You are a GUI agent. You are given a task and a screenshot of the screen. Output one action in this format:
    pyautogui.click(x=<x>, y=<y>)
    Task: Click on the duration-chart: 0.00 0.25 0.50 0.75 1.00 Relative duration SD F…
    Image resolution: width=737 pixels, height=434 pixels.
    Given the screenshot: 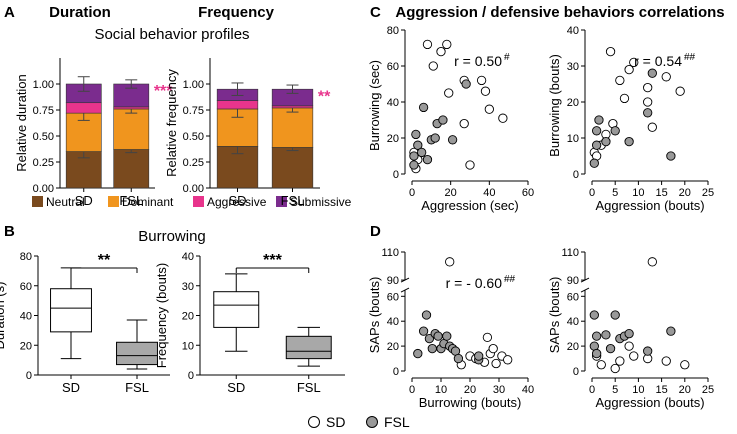 What is the action you would take?
    pyautogui.click(x=93, y=133)
    